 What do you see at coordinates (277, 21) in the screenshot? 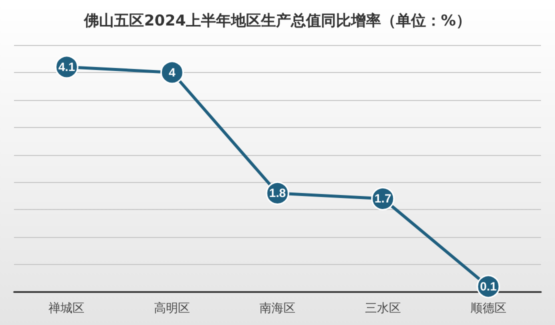
I see `chart-title: 佛山五区2024上半年地区生产总值同比增率（单位：%）` at bounding box center [277, 21].